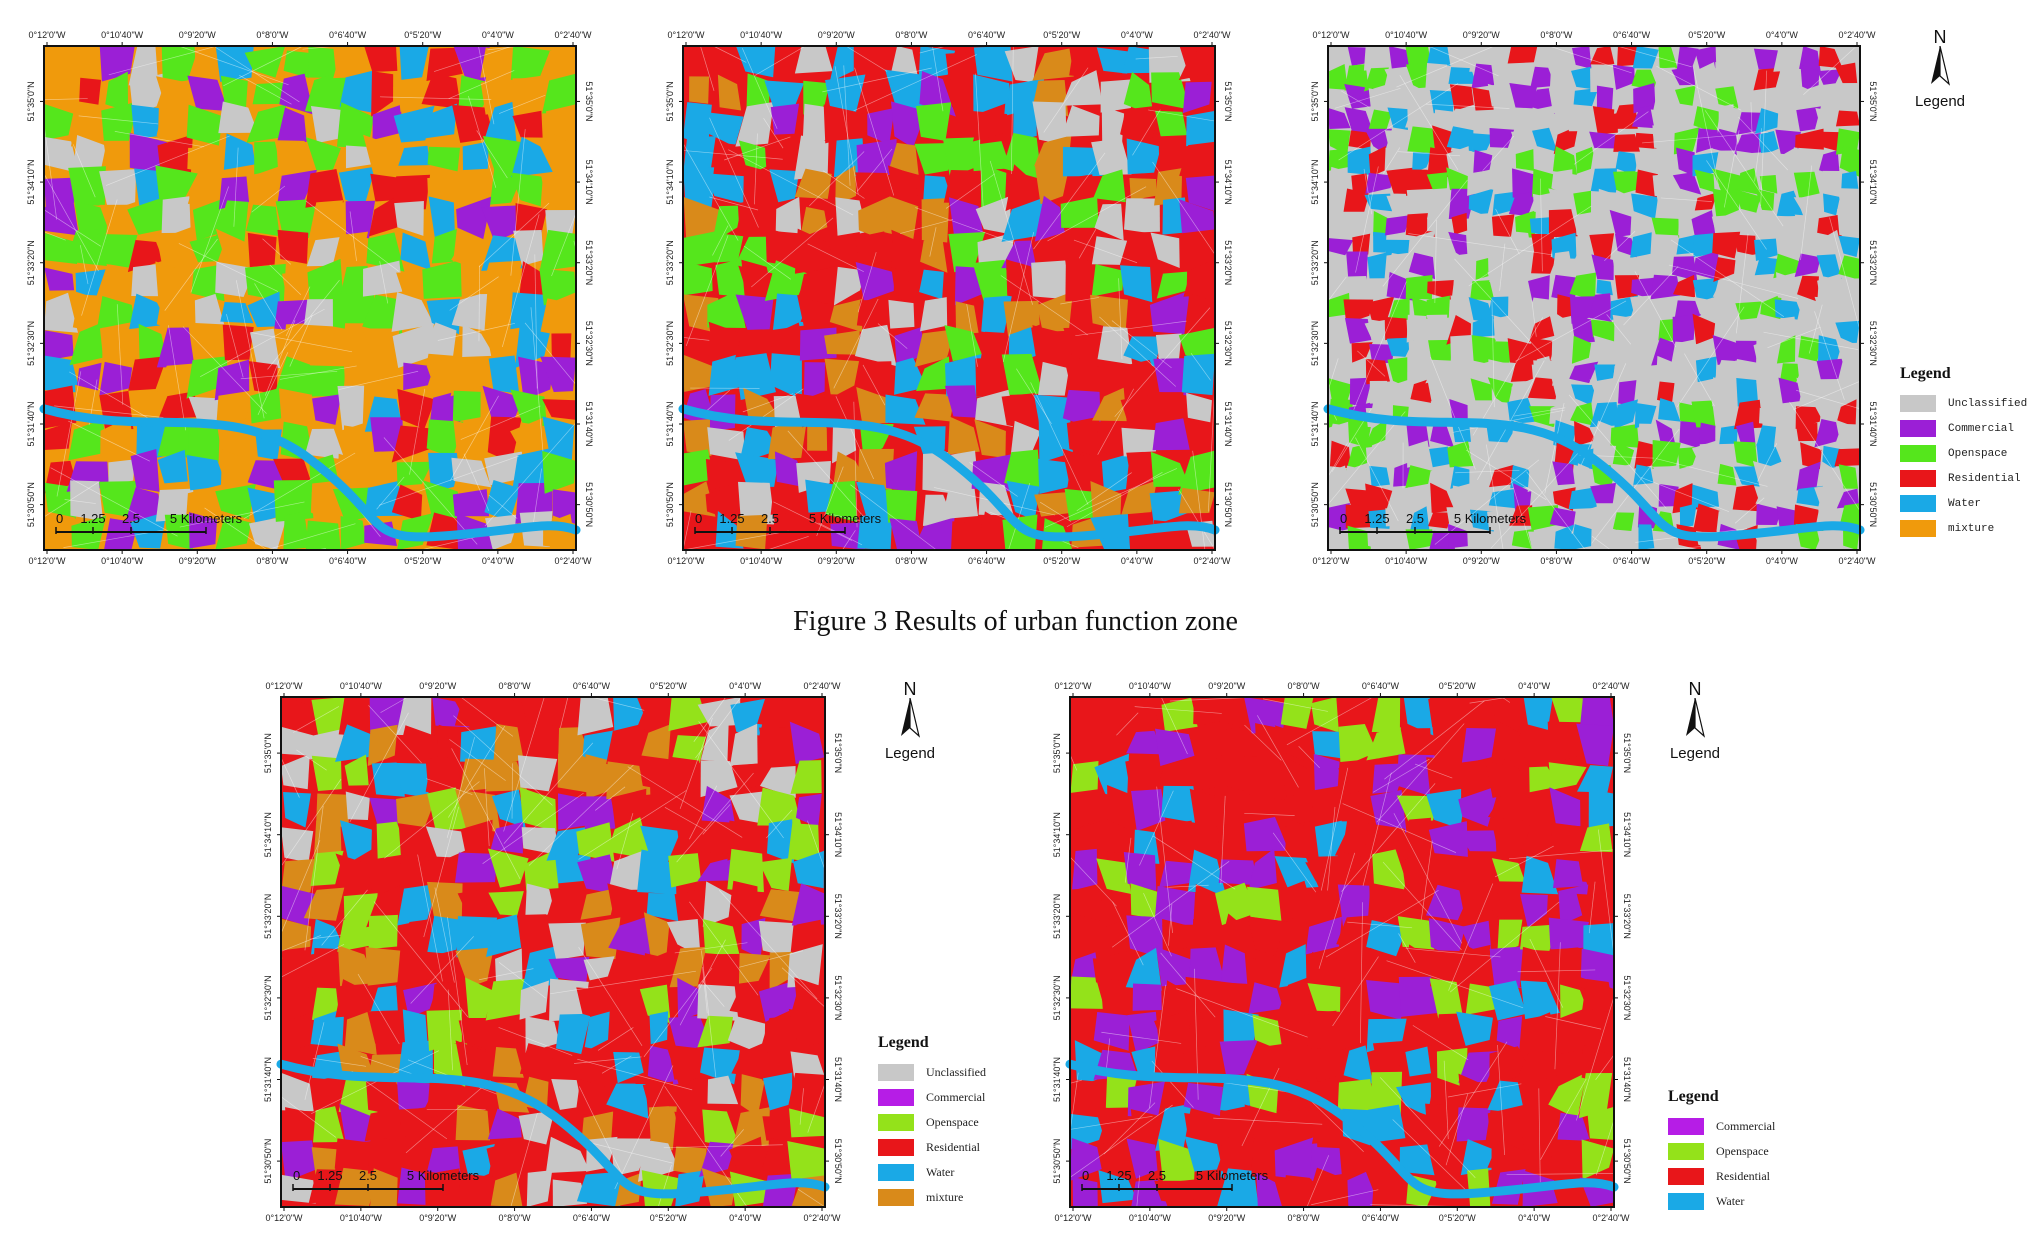 The width and height of the screenshot is (2031, 1250). I want to click on north-label: Legend, so click(1695, 753).